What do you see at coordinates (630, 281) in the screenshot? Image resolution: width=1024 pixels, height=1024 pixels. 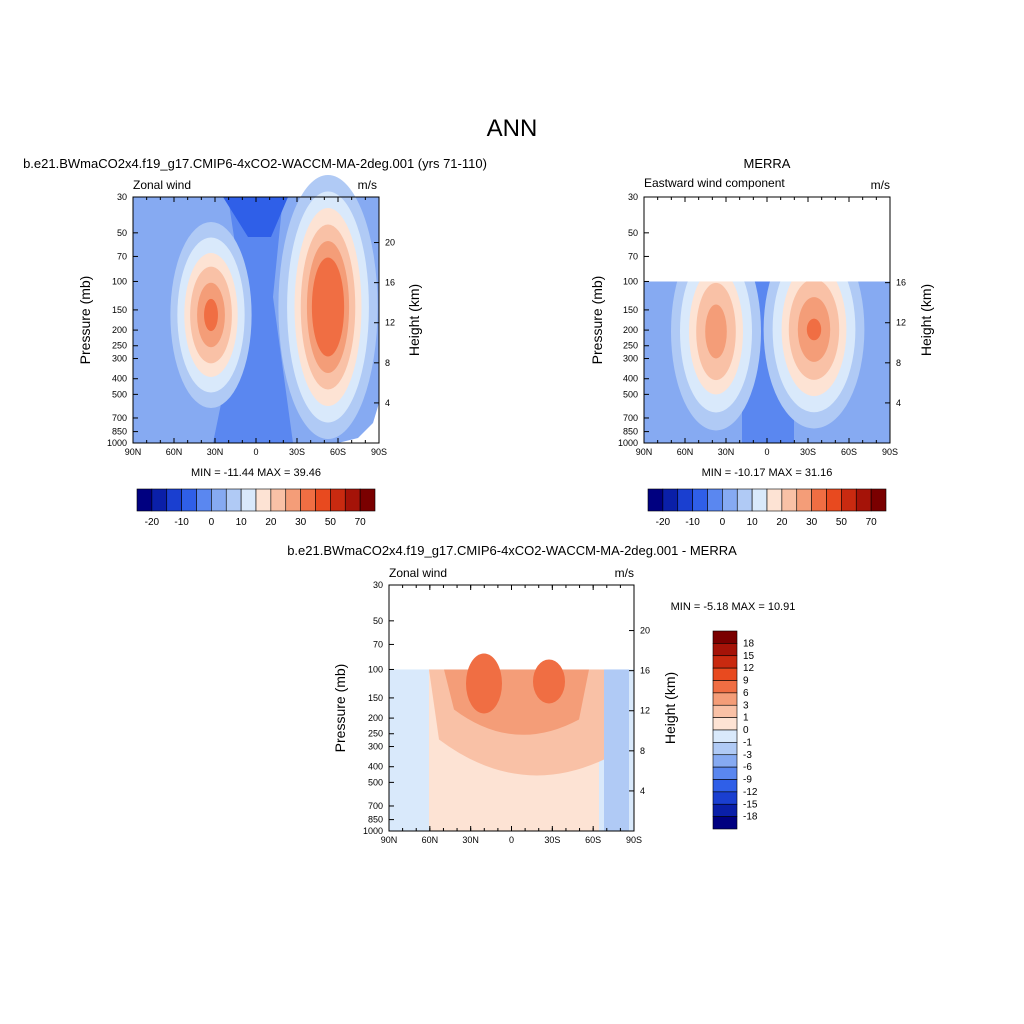 I see `y-tick-label: 100` at bounding box center [630, 281].